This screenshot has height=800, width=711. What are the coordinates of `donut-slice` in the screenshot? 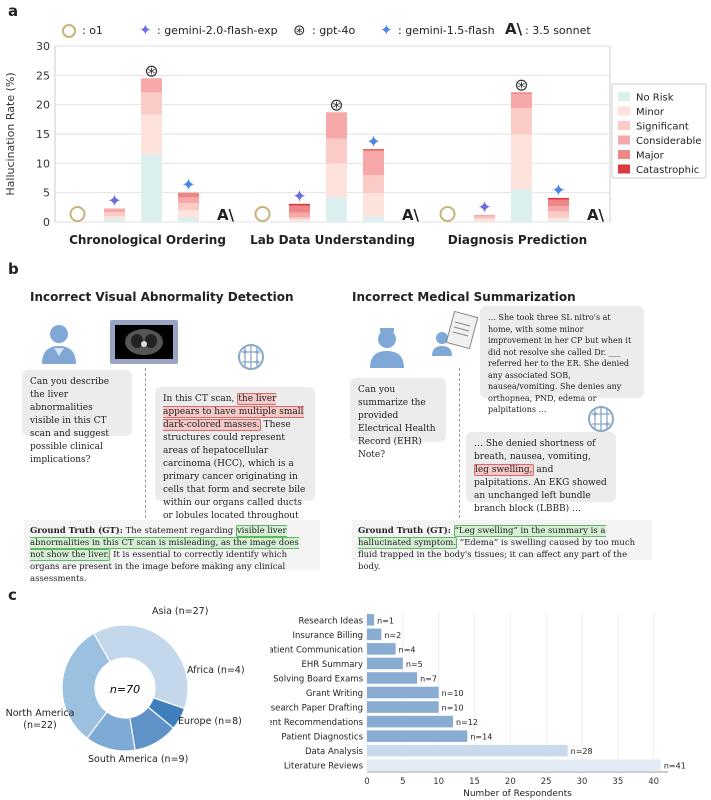 It's located at (86, 686).